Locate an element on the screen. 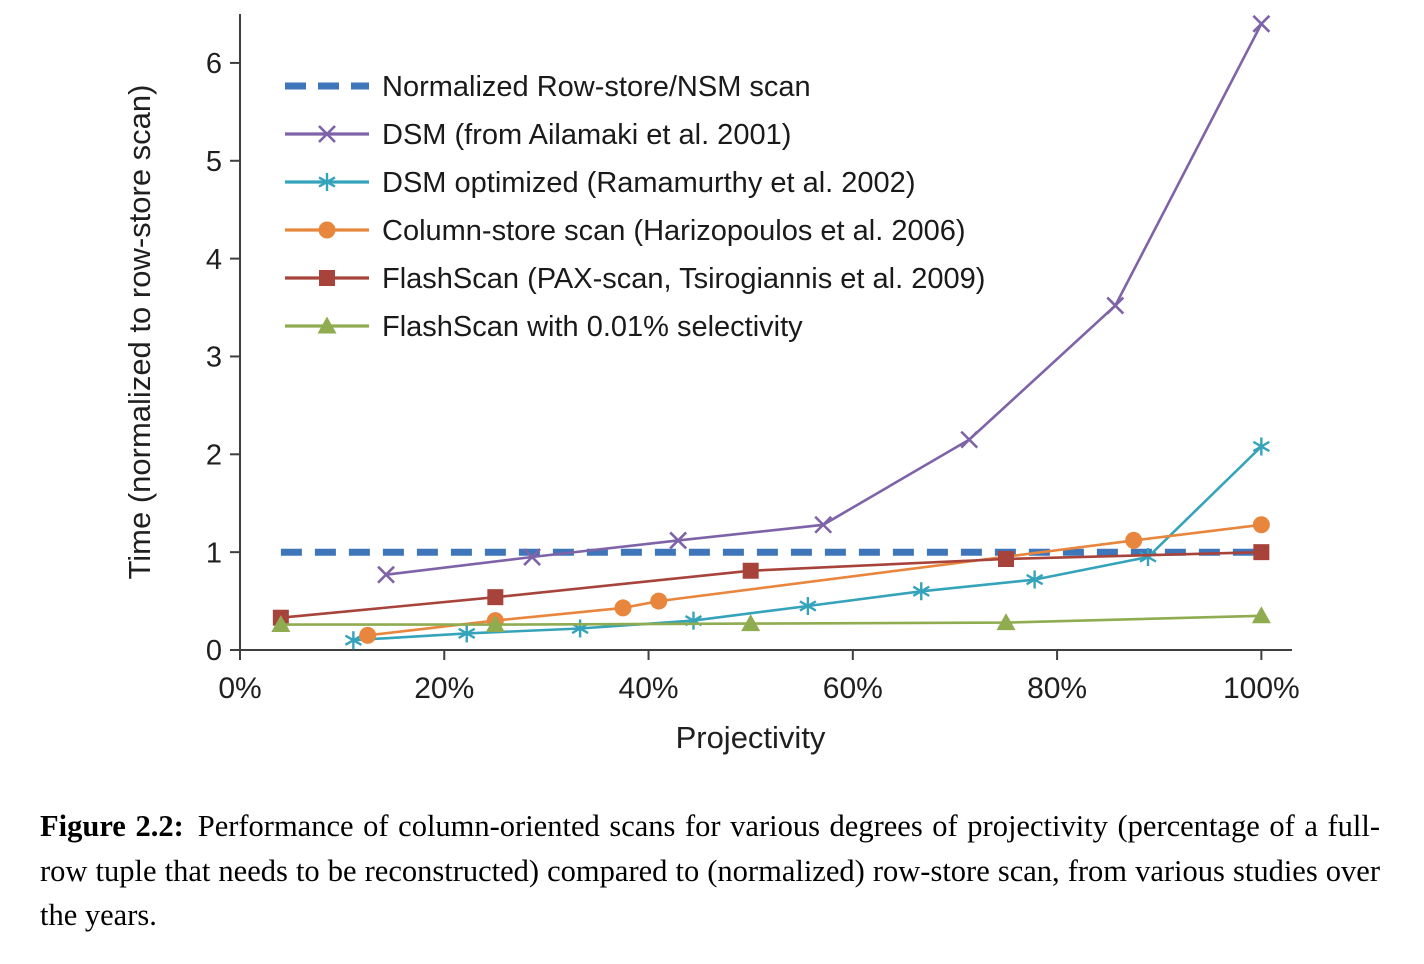 The height and width of the screenshot is (964, 1424). legend-item: FlashScan with 0.01% selectivity is located at coordinates (544, 327).